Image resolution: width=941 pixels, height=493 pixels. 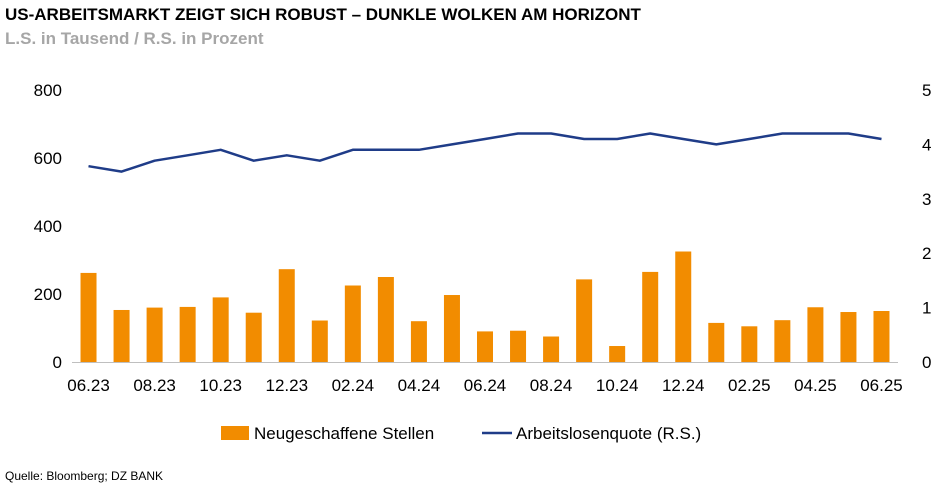 I want to click on y-right-tick-label: 0, so click(x=926, y=362).